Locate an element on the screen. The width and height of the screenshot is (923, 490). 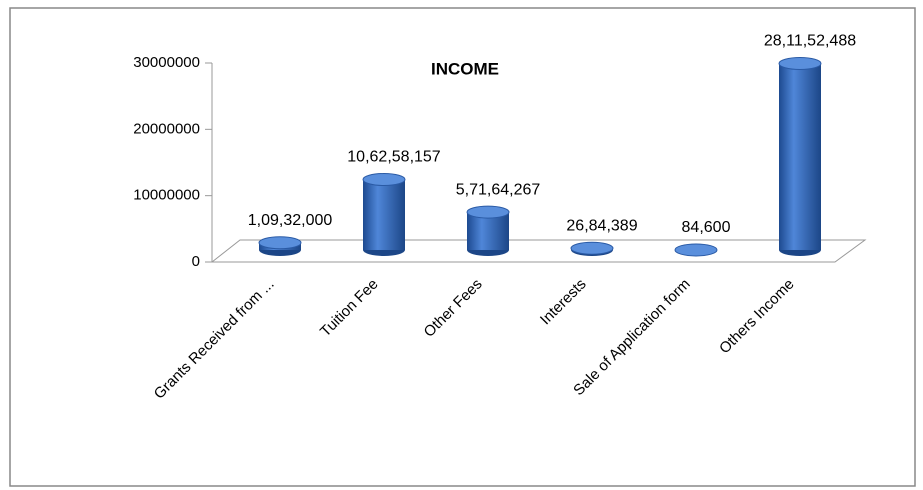
value-label: 10,62,58,157 is located at coordinates (394, 157).